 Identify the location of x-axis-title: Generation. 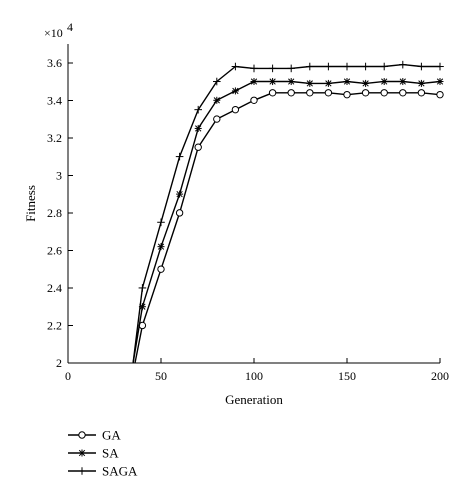
(254, 399).